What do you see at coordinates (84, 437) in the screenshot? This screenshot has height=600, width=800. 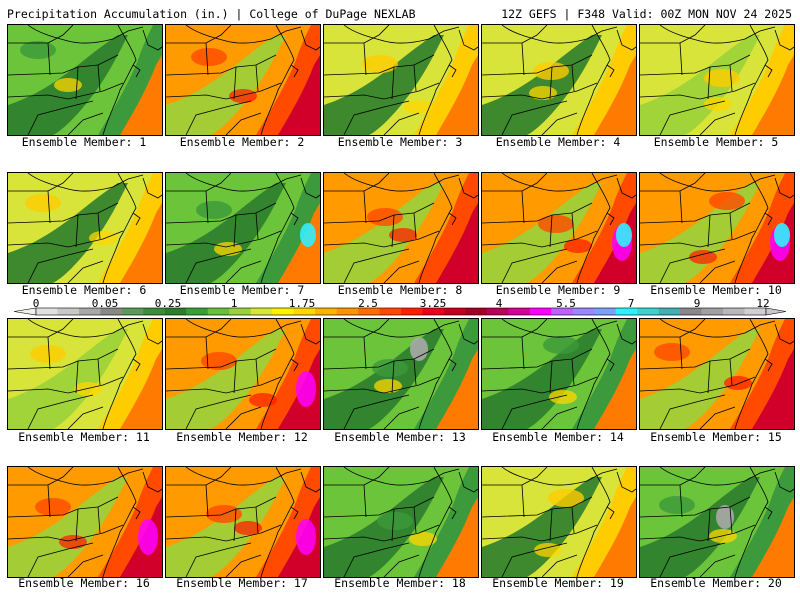 I see `ensemble-member-label: Ensemble Member: 11` at bounding box center [84, 437].